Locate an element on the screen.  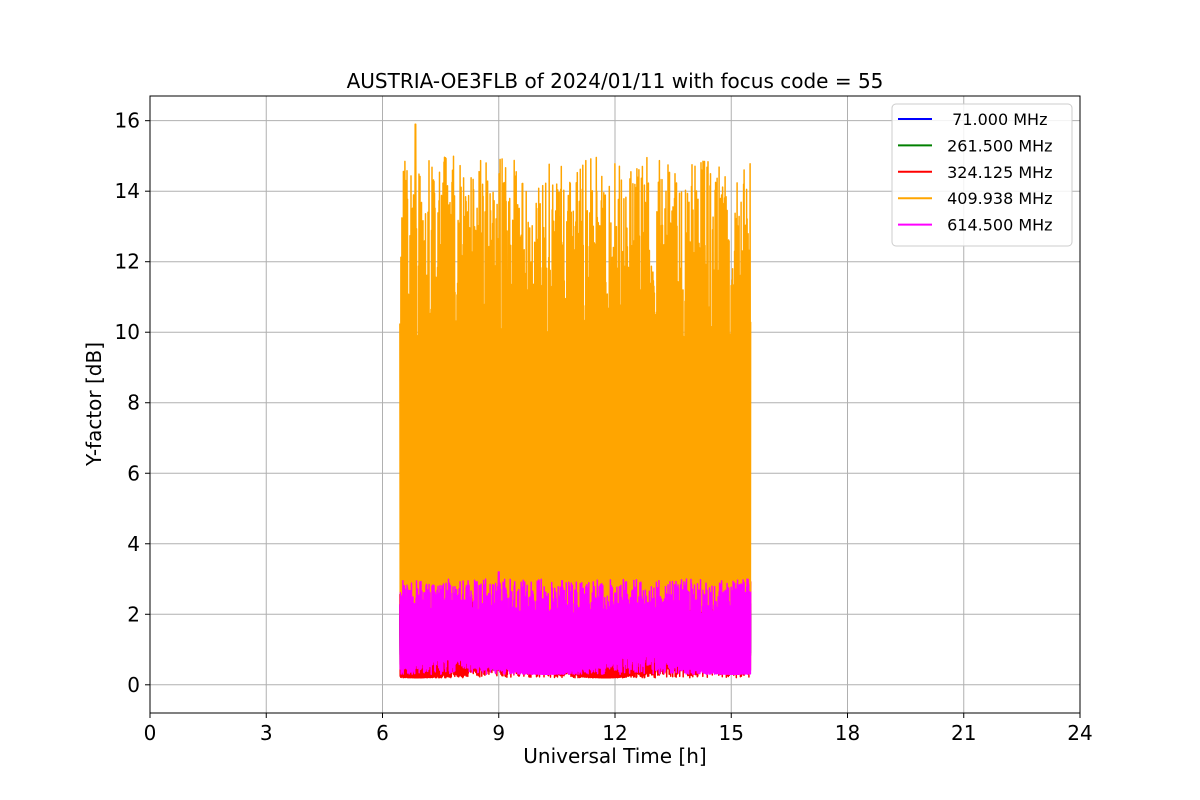
y-tick-label: 6 is located at coordinates (133, 473).